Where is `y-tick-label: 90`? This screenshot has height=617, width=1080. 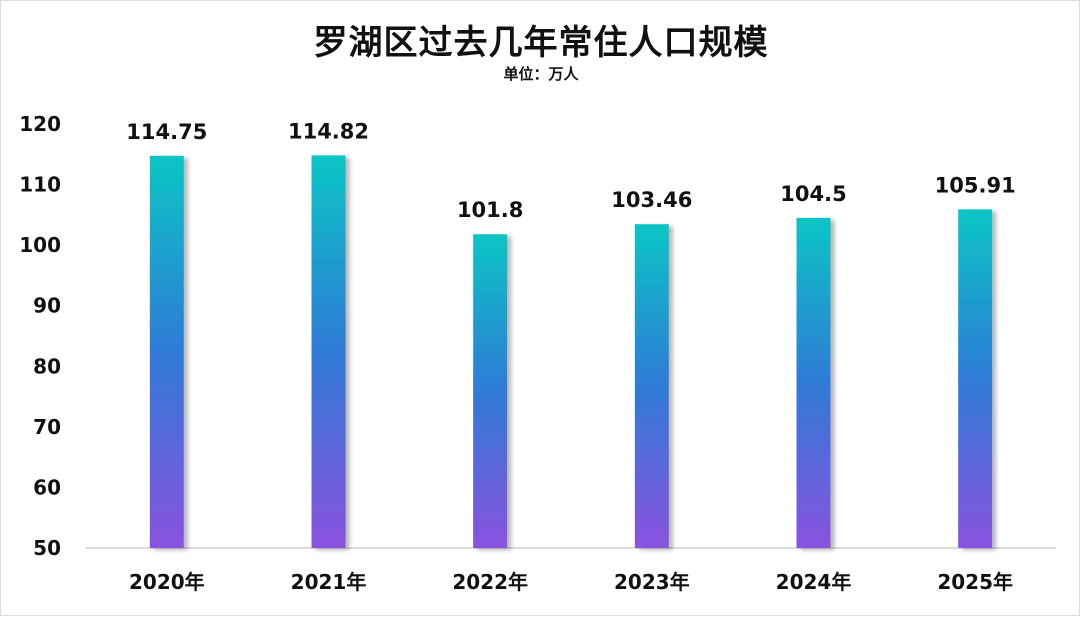
y-tick-label: 90 is located at coordinates (47, 306).